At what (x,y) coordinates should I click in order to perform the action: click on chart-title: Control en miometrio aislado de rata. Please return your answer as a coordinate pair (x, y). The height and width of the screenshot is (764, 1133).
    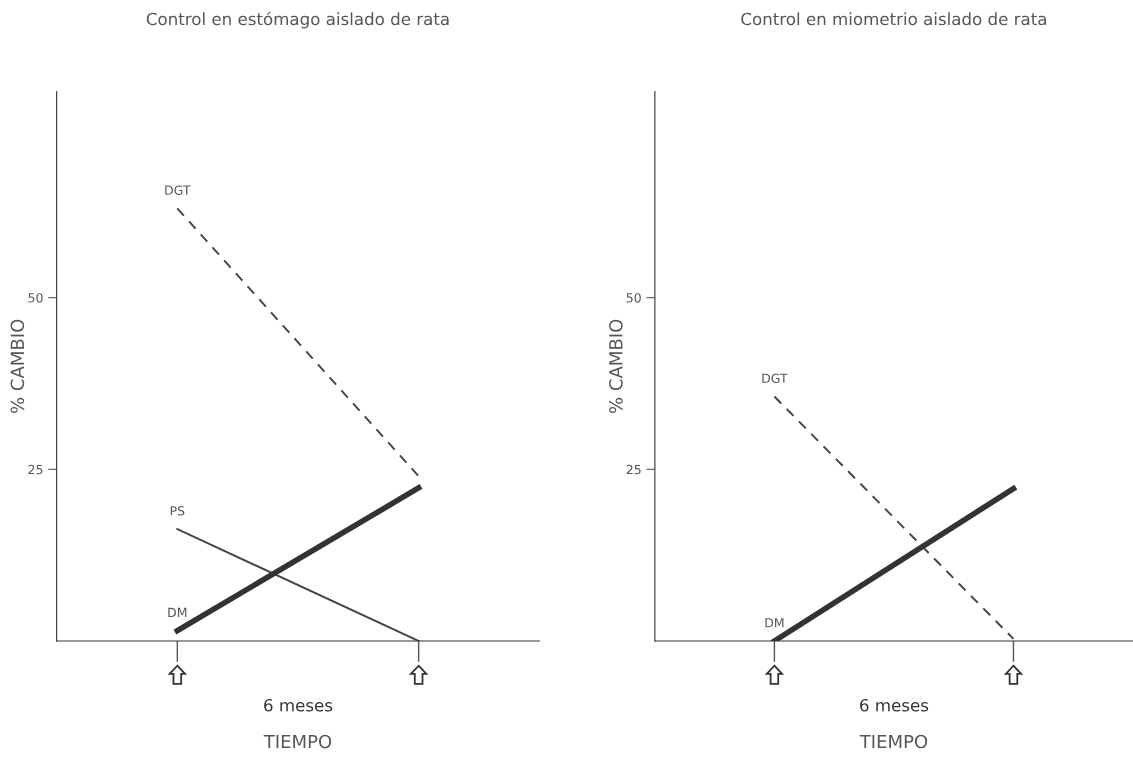
    Looking at the image, I should click on (893, 19).